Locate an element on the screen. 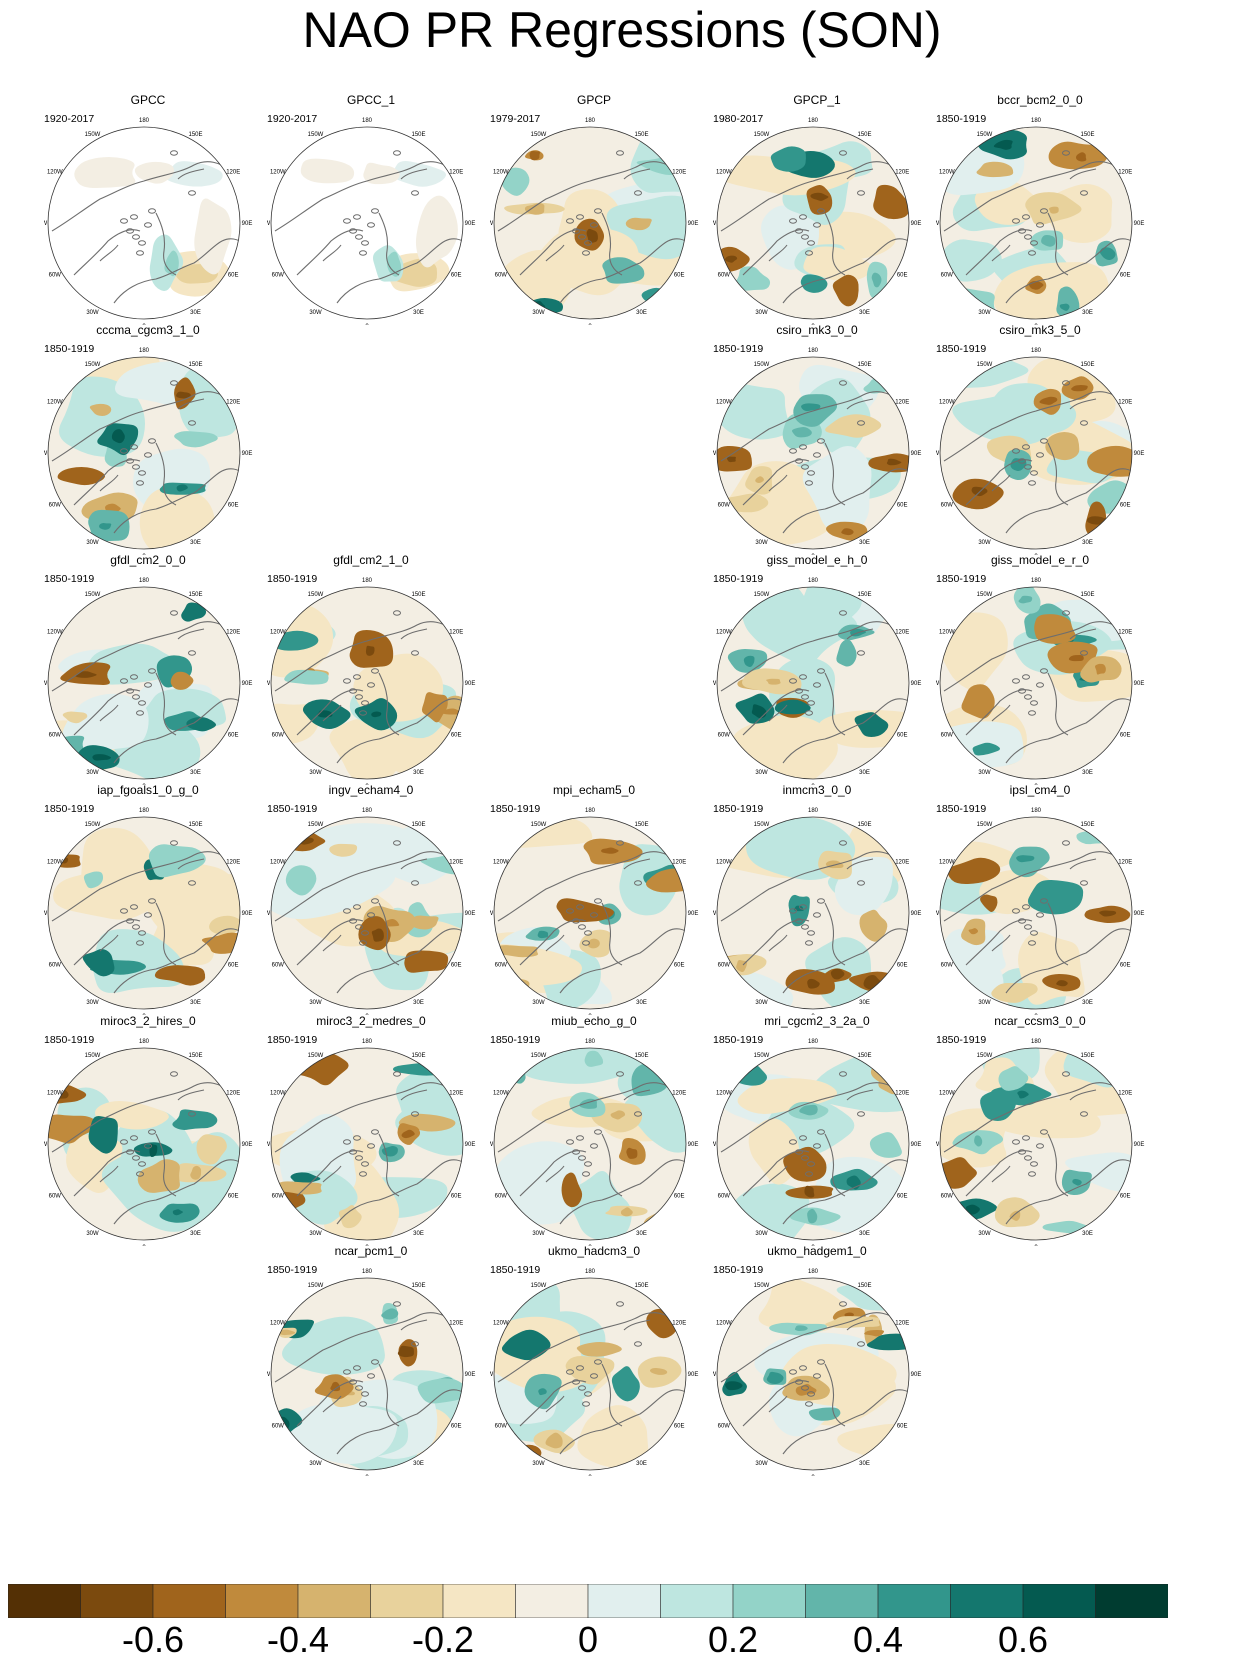 Image resolution: width=1244 pixels, height=1660 pixels. colorbar-tick-label: 0.2 is located at coordinates (733, 1639).